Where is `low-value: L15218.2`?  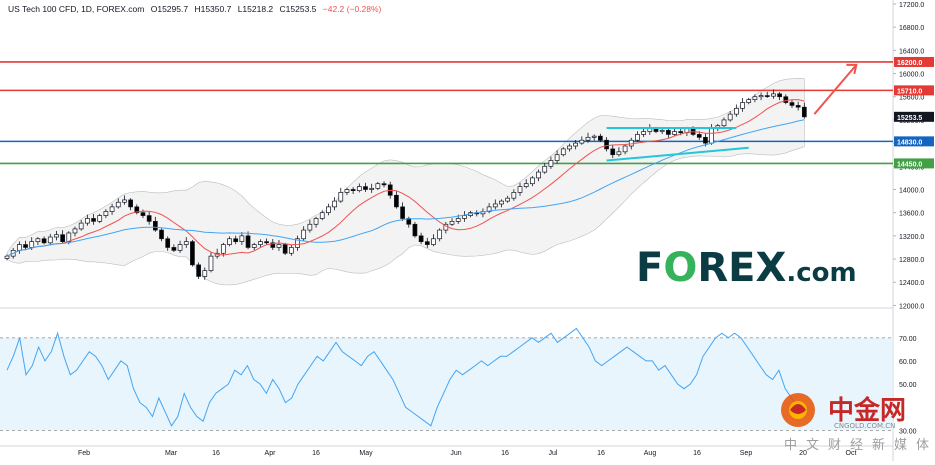 low-value: L15218.2 is located at coordinates (255, 9).